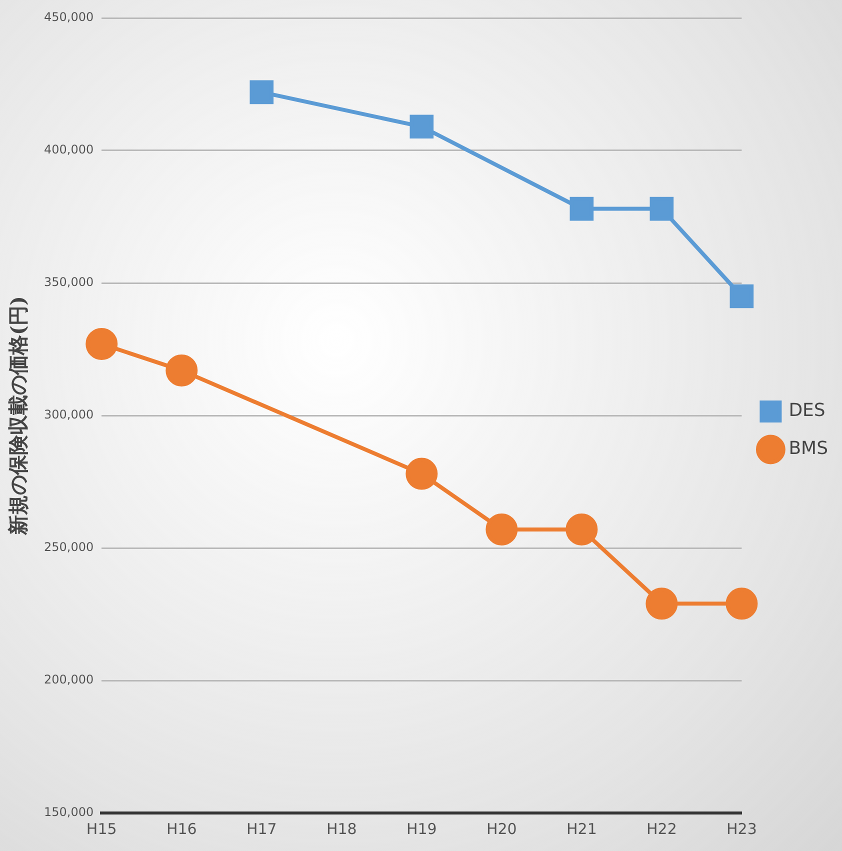 This screenshot has width=842, height=851. I want to click on x-tick-label: H16, so click(181, 829).